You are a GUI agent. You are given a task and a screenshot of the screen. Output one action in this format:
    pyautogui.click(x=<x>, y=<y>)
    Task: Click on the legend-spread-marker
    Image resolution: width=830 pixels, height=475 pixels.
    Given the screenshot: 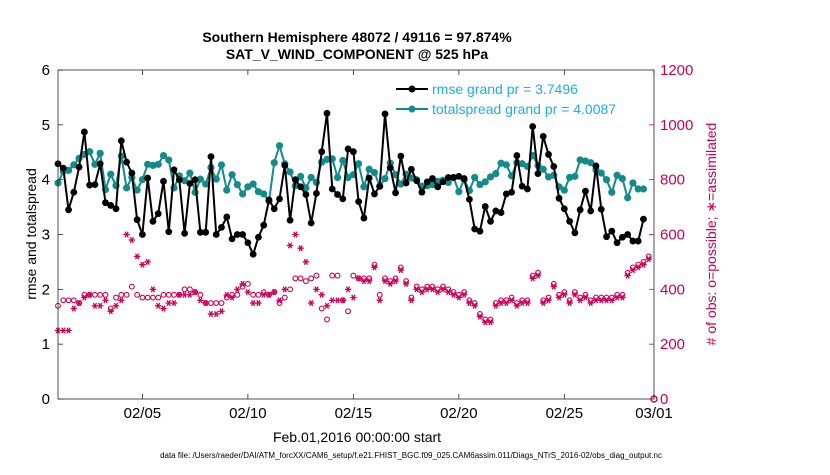 What is the action you would take?
    pyautogui.click(x=412, y=109)
    